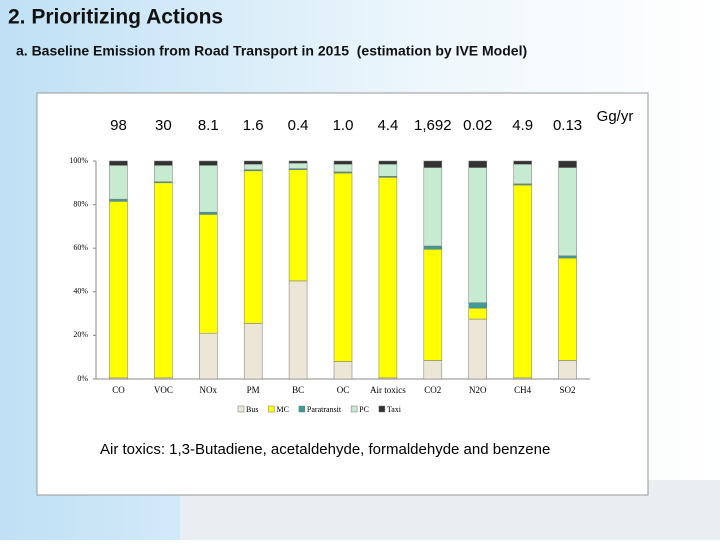 This screenshot has height=545, width=720. What do you see at coordinates (208, 125) in the screenshot?
I see `total-label: 8.1` at bounding box center [208, 125].